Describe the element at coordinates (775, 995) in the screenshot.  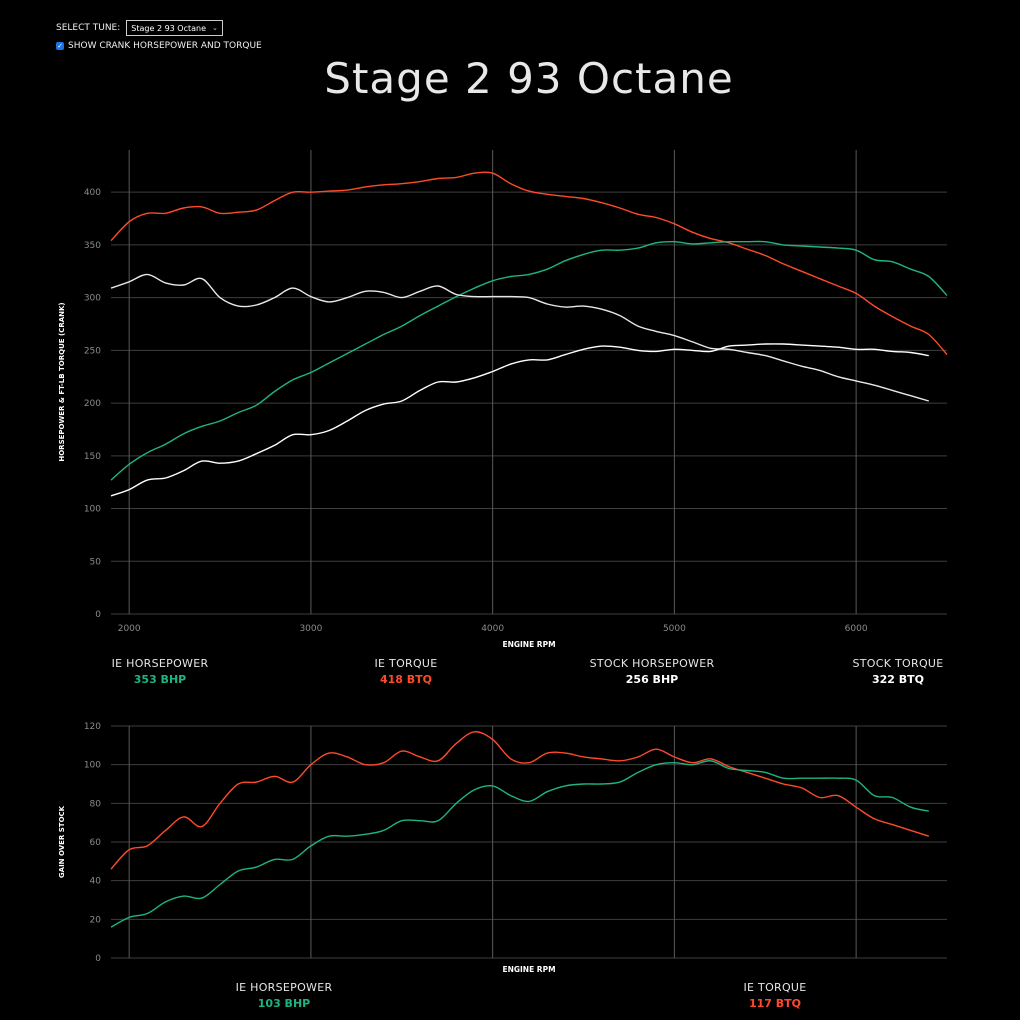
I see `gain-summary-ie-torque: IE TORQUE 117 BTQ` at that location.